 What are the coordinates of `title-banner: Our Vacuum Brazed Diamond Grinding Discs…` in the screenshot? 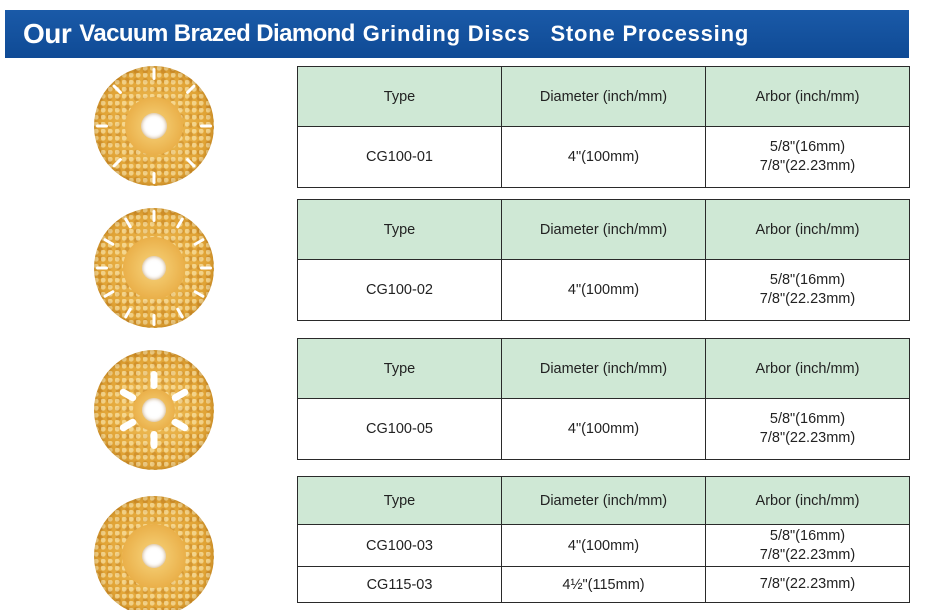 It's located at (457, 34).